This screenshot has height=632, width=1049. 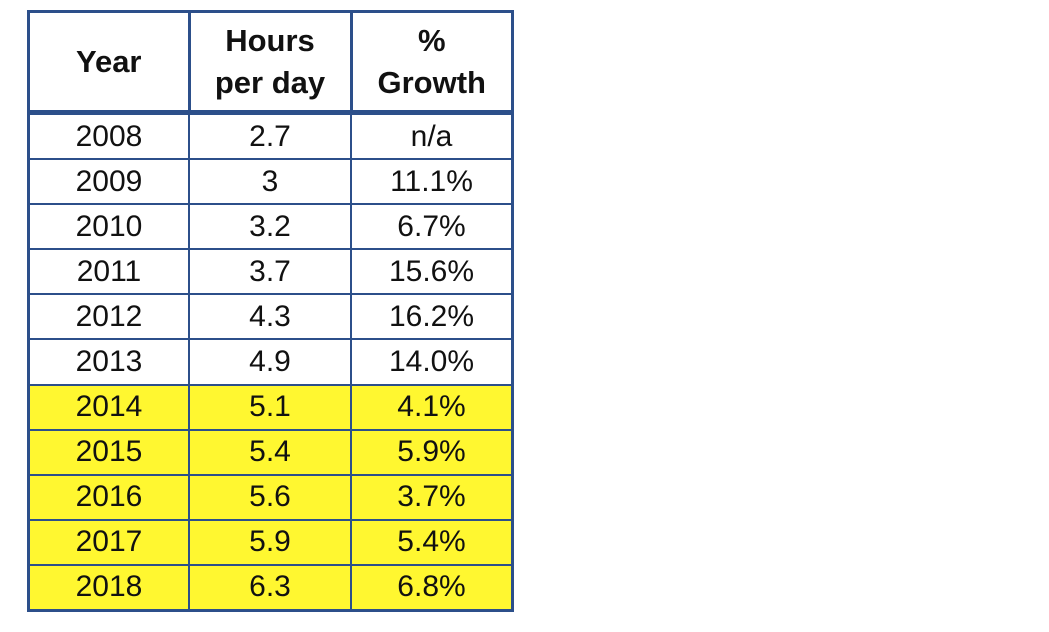 What do you see at coordinates (430, 361) in the screenshot?
I see `growth-cell: 14.0%` at bounding box center [430, 361].